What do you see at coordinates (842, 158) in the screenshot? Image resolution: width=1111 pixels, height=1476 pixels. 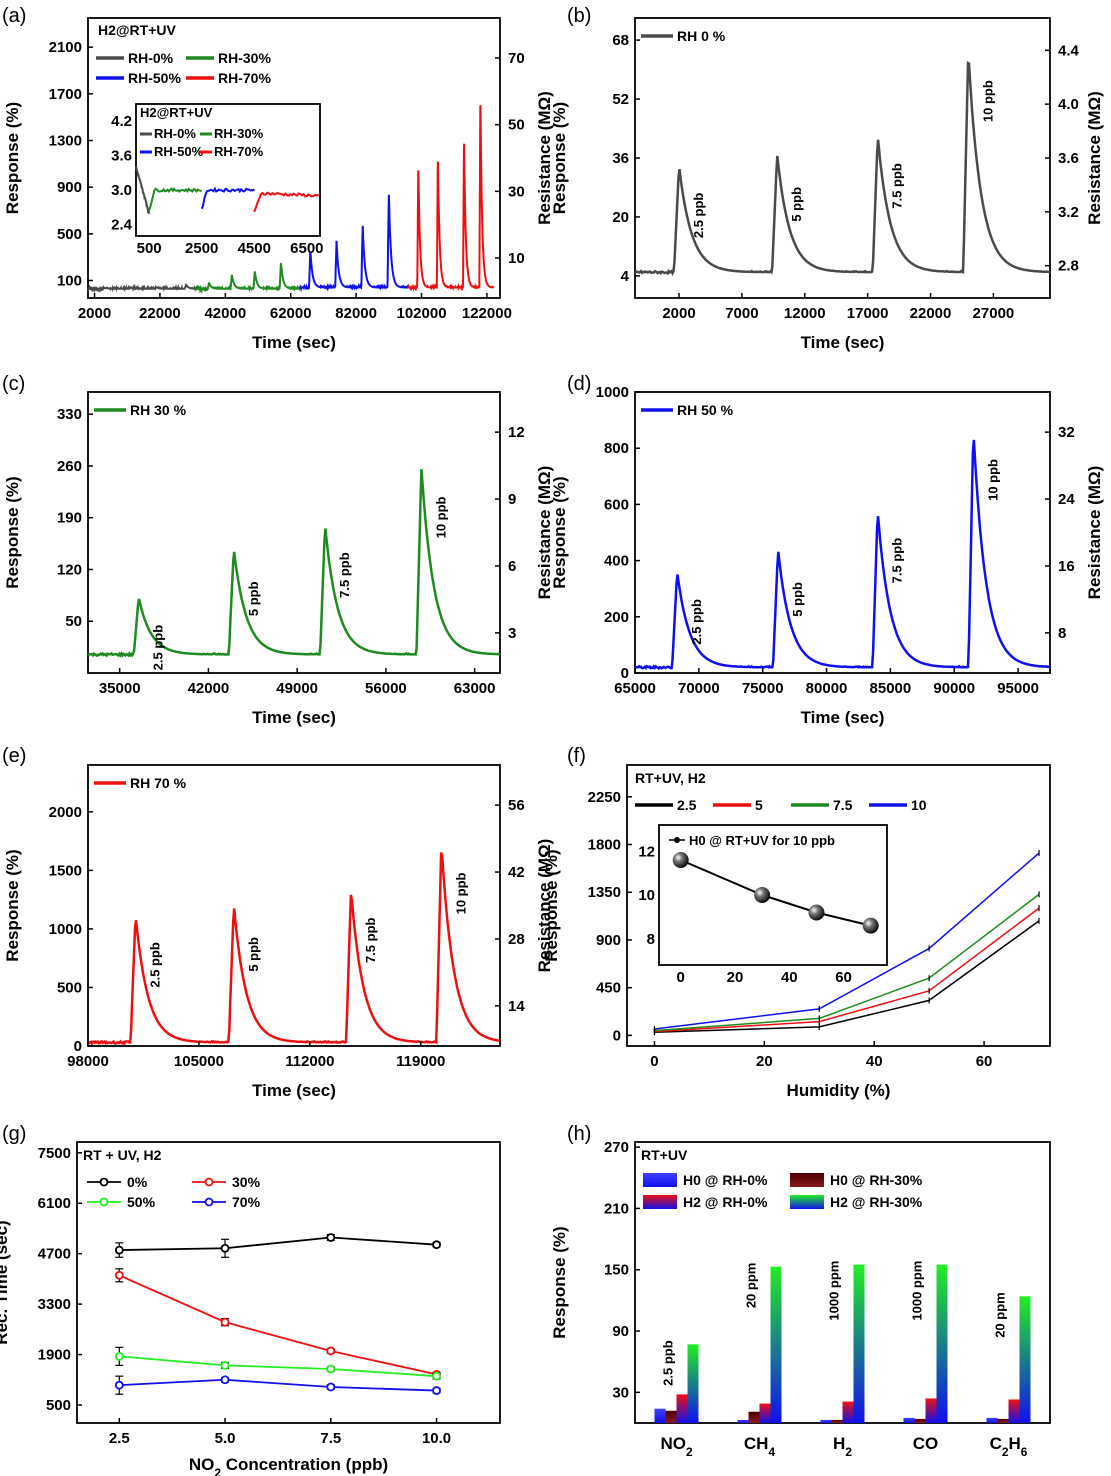 I see `plot-frame-b` at bounding box center [842, 158].